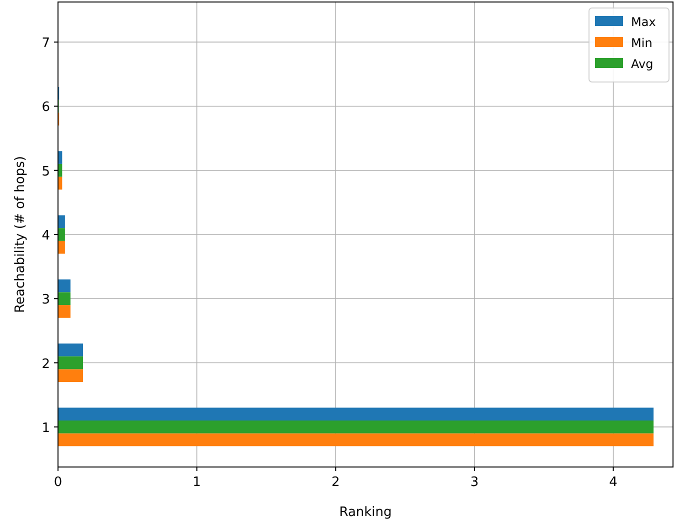  Describe the element at coordinates (474, 482) in the screenshot. I see `x-tick-label: 3` at that location.